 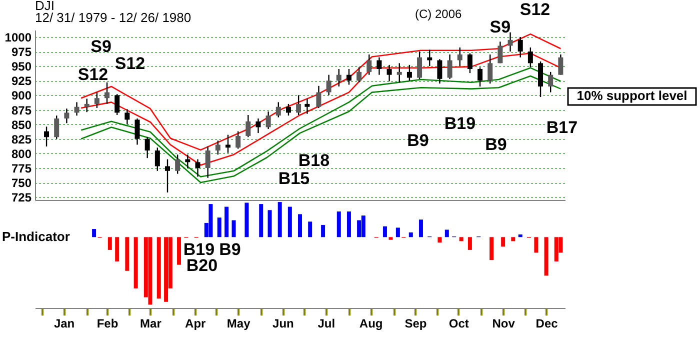 What do you see at coordinates (314, 160) in the screenshot?
I see `annotation: B18` at bounding box center [314, 160].